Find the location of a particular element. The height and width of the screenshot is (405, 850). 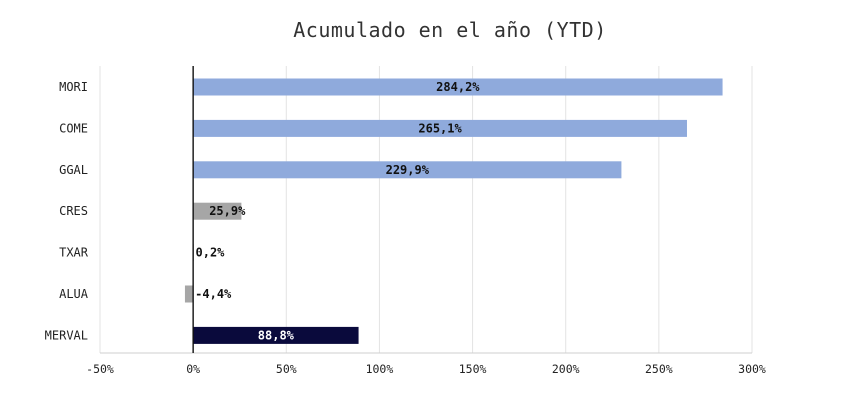

category-label: MORI is located at coordinates (73, 87).